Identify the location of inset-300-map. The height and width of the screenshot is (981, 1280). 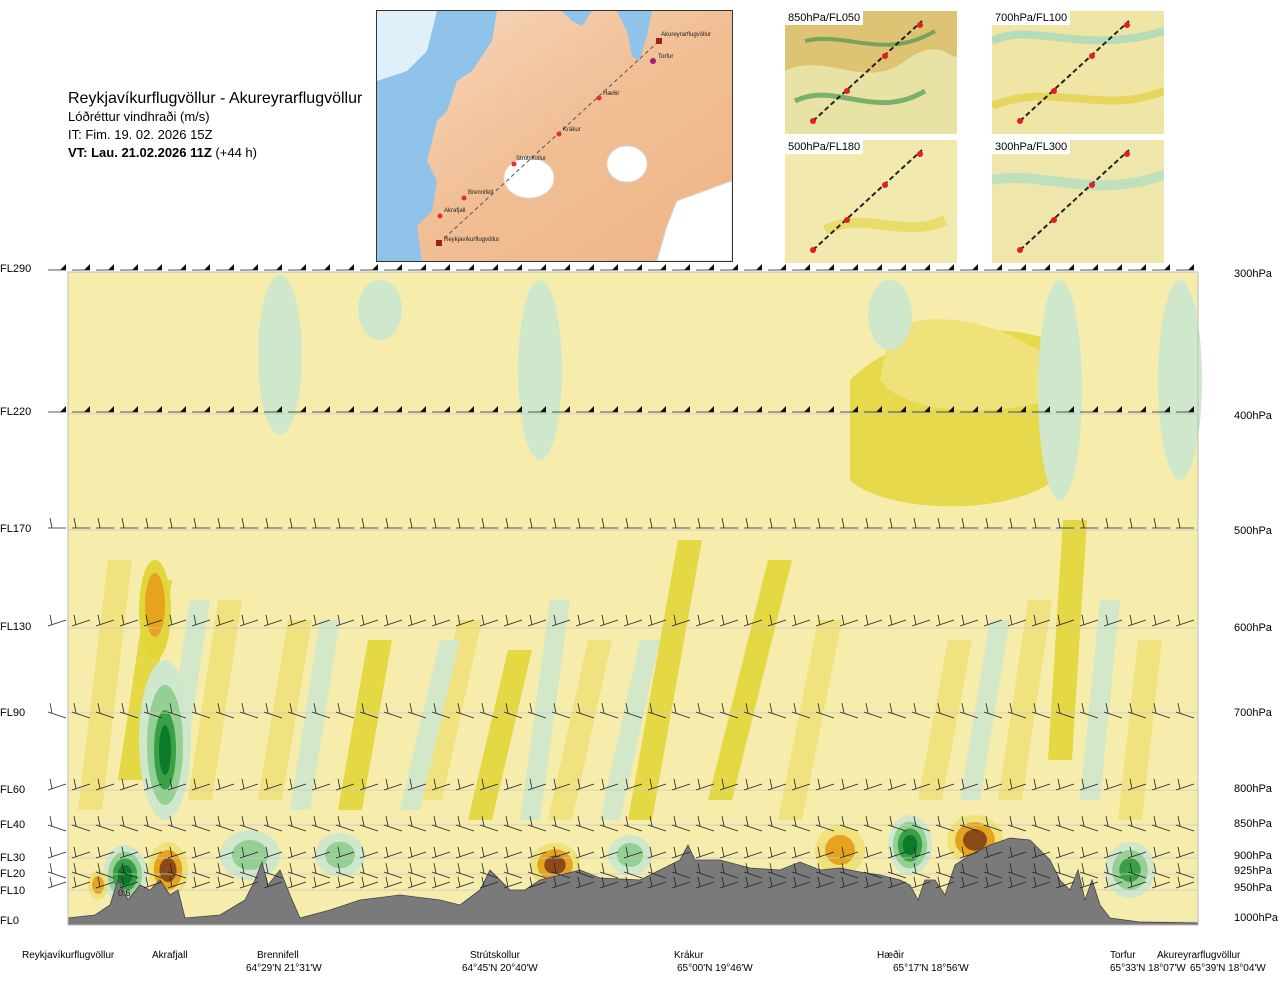
(1078, 201).